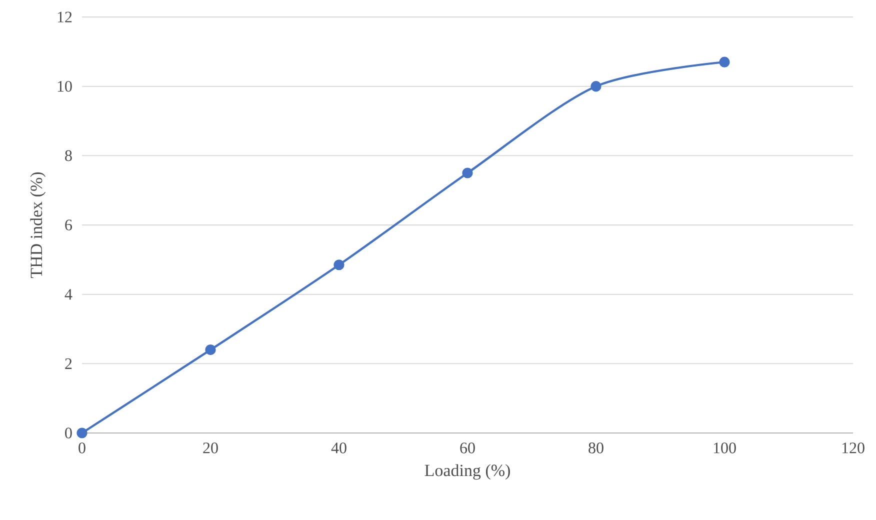 Image resolution: width=876 pixels, height=520 pixels. I want to click on x-tick-label: 120, so click(853, 448).